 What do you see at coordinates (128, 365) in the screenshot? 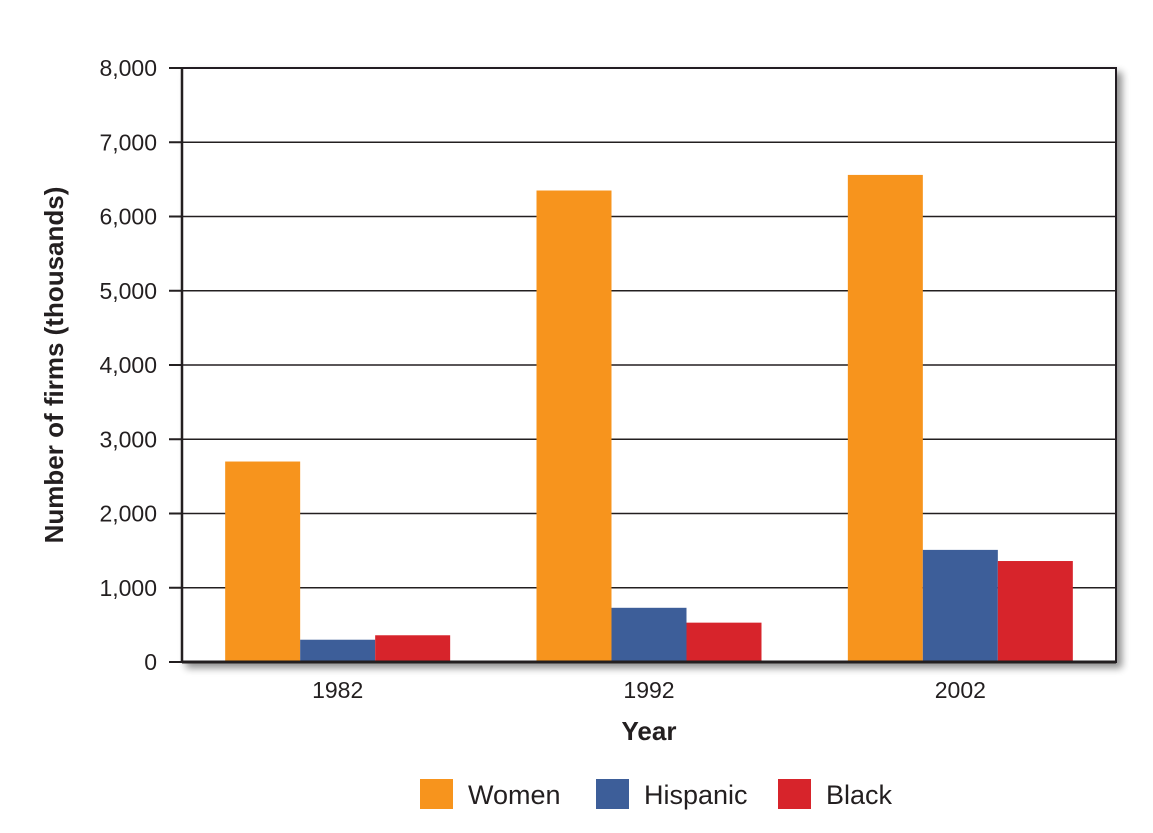
I see `y-tick-label: 4,000` at bounding box center [128, 365].